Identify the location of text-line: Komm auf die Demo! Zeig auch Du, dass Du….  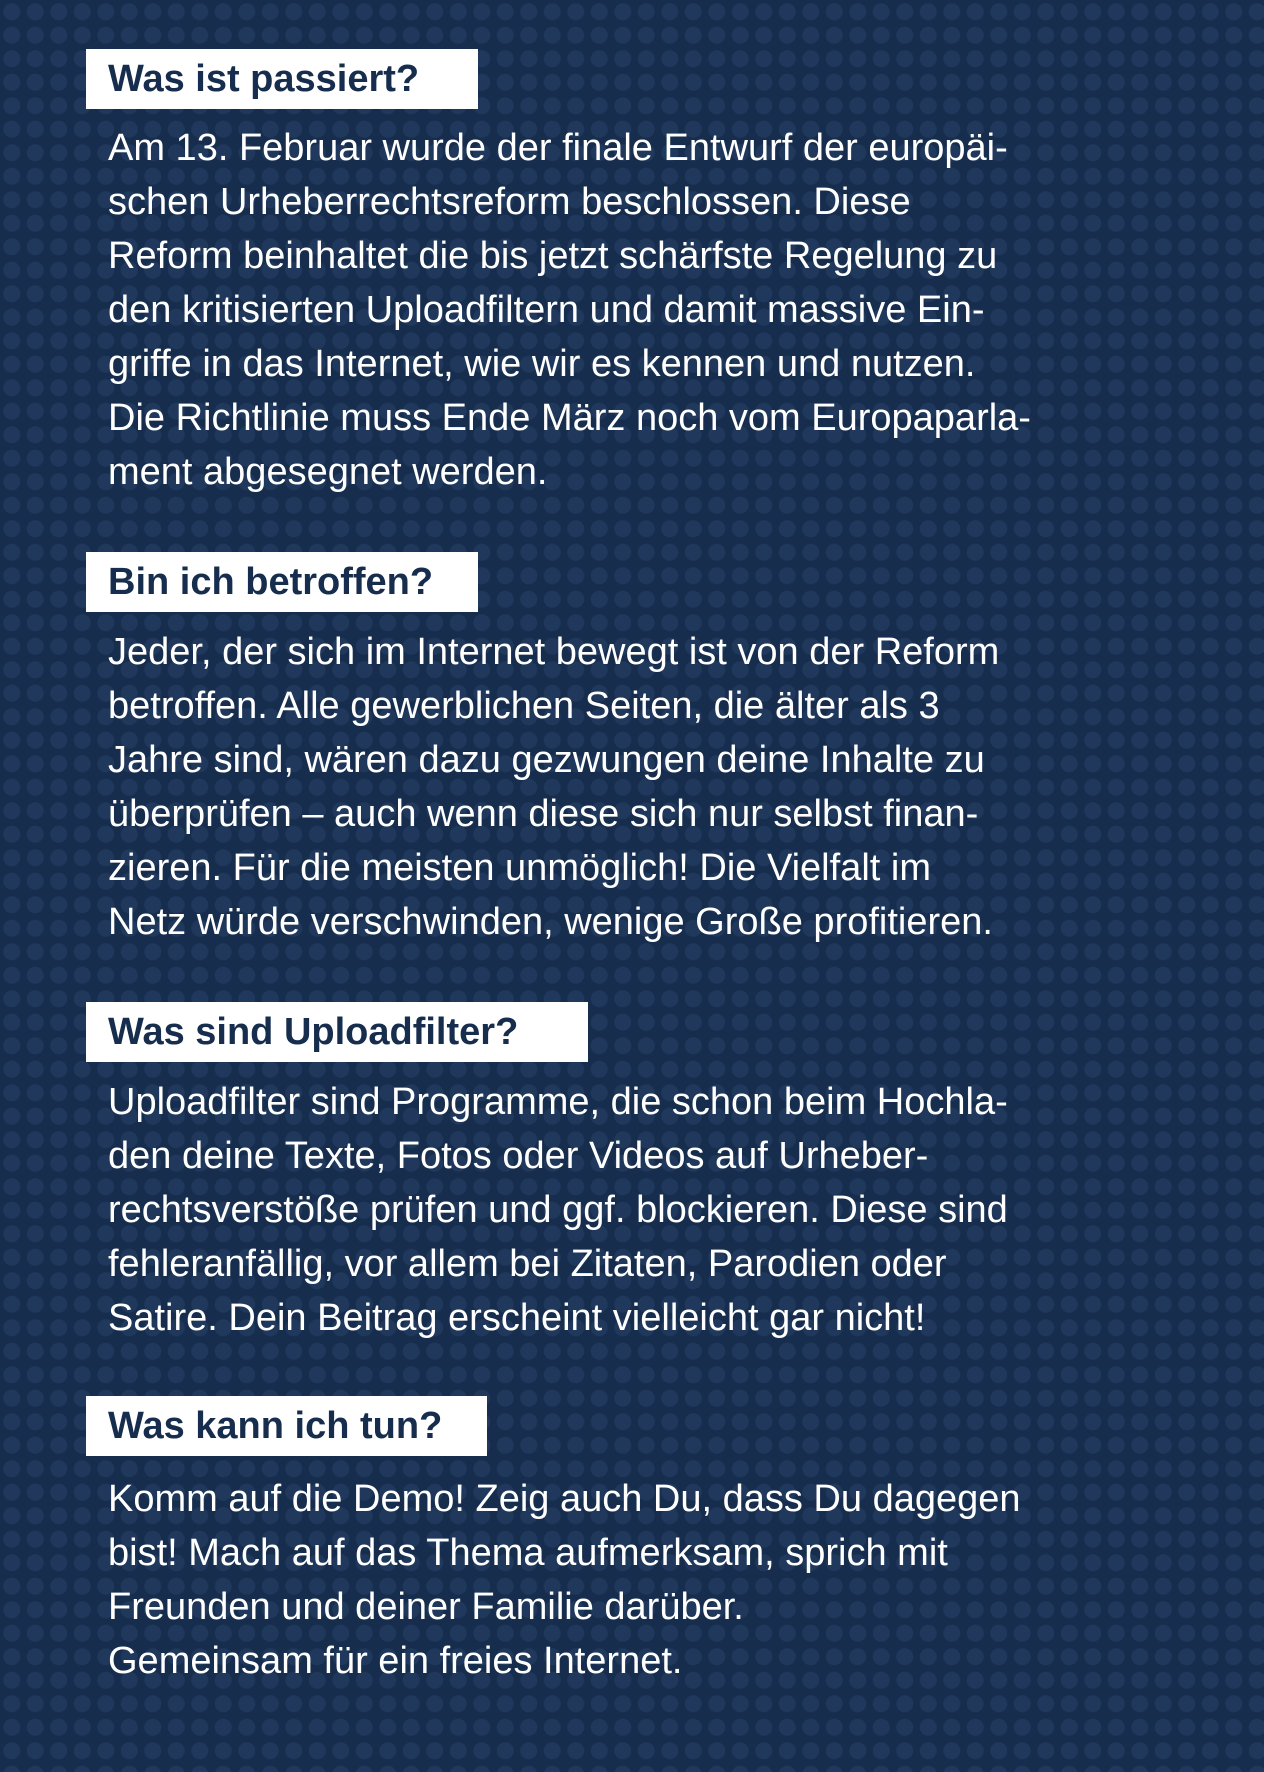
(564, 1499).